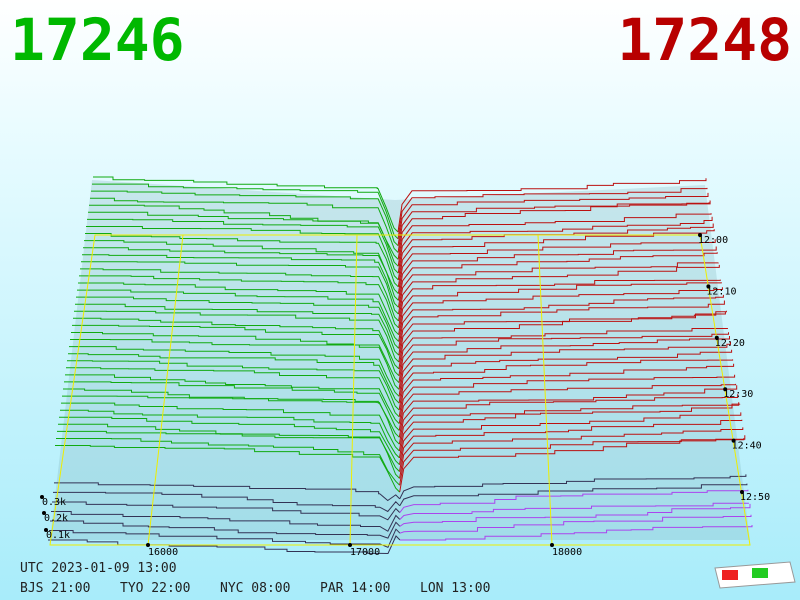 The height and width of the screenshot is (600, 800). I want to click on clock: PAR 14:00, so click(355, 588).